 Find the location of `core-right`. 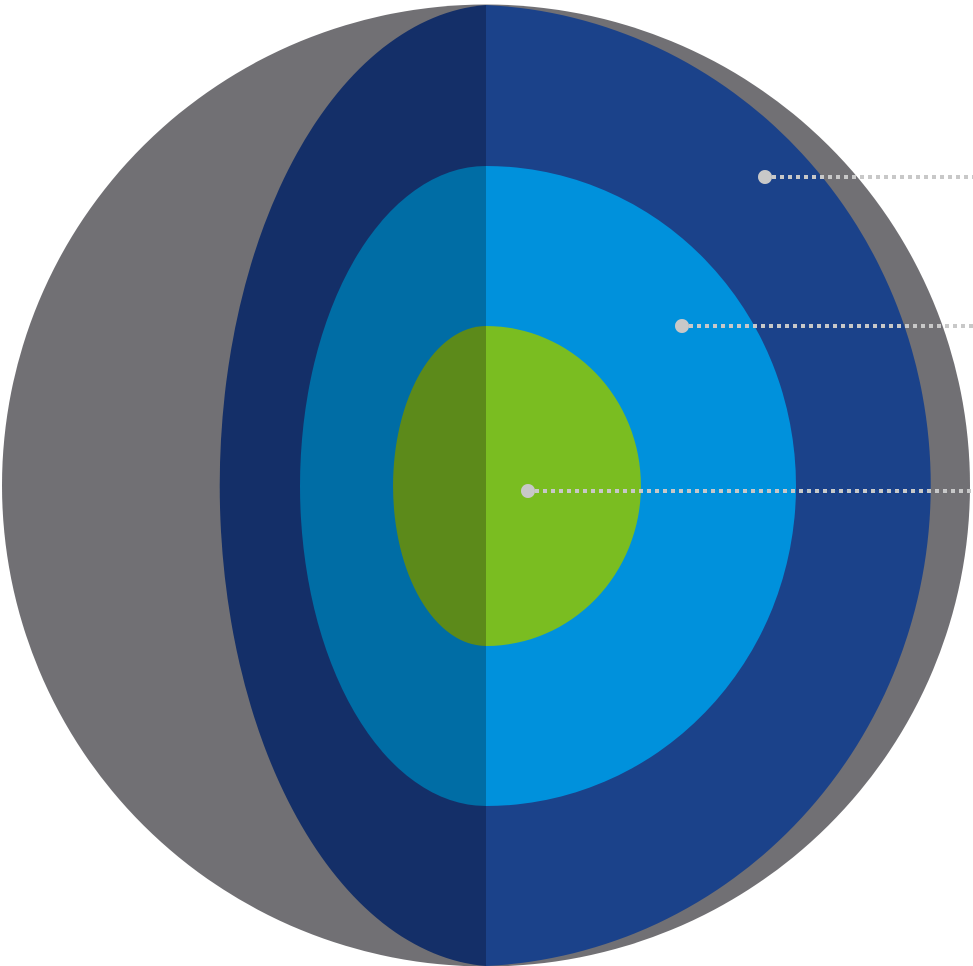

core-right is located at coordinates (563, 486).